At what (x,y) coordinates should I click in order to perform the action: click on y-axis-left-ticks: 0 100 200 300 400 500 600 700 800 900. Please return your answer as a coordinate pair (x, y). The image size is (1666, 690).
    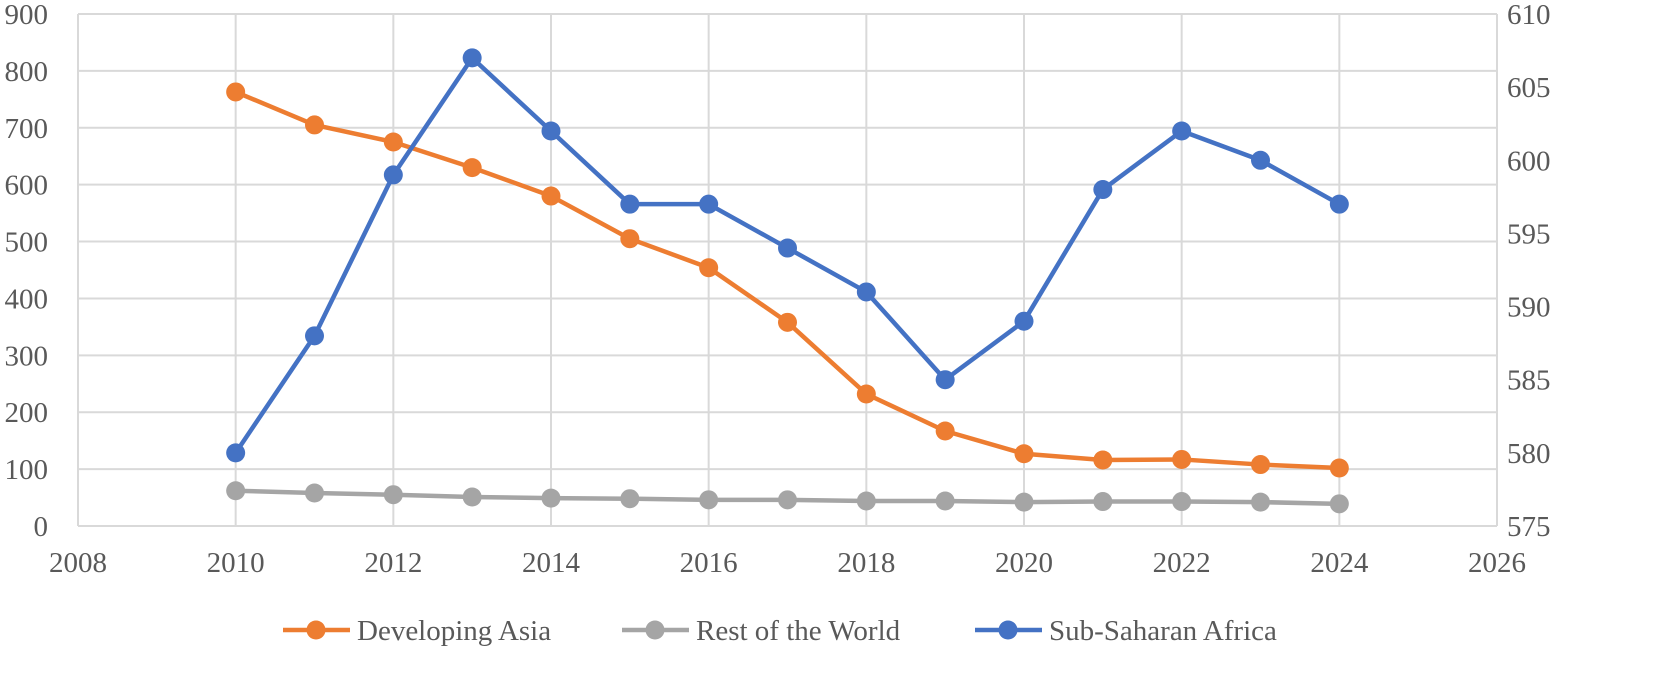
    Looking at the image, I should click on (27, 271).